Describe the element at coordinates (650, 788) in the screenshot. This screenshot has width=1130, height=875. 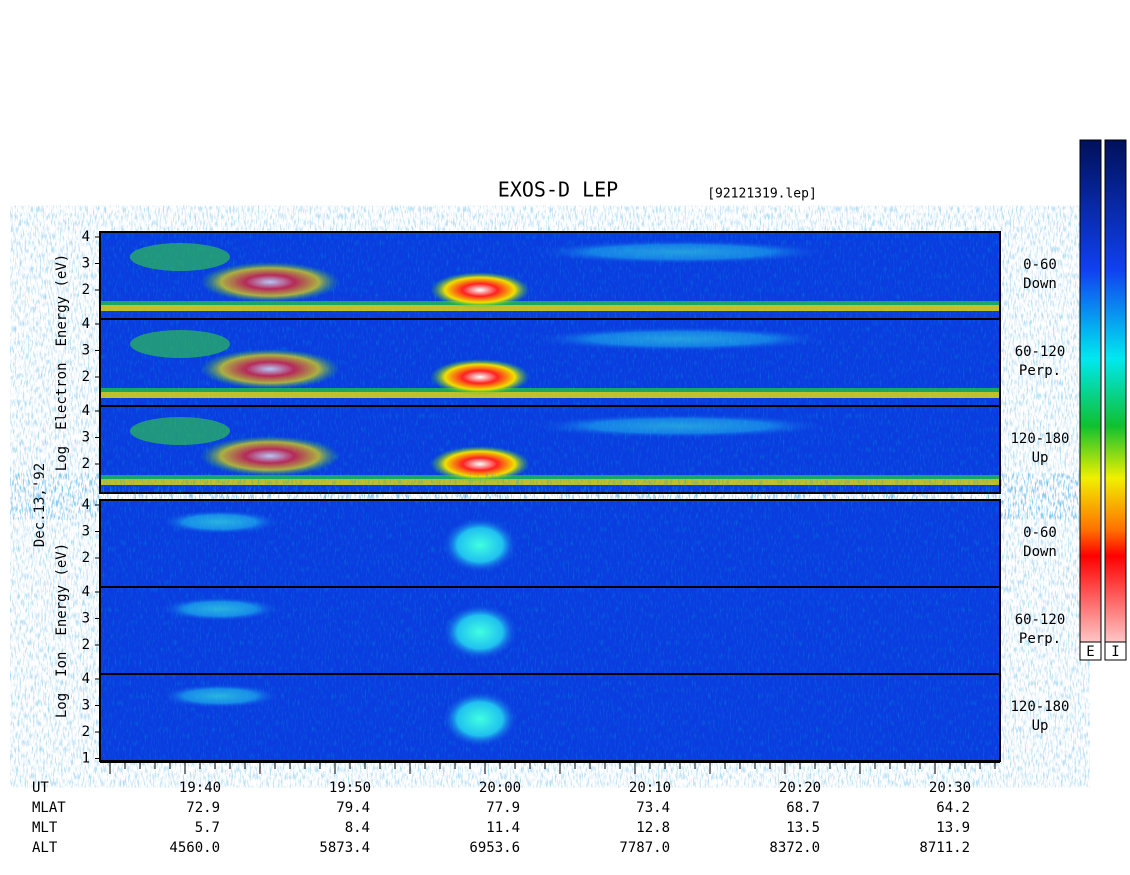
I see `row-value: 20:10` at that location.